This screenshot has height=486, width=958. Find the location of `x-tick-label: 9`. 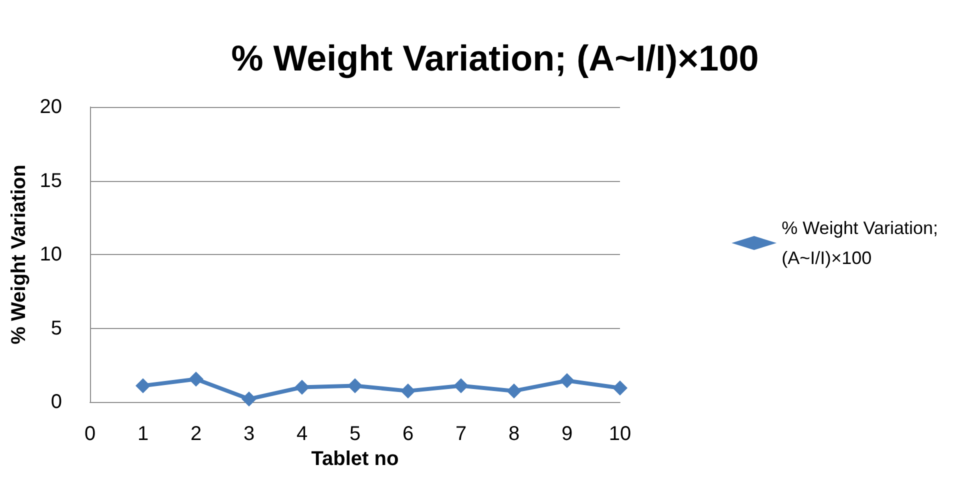

x-tick-label: 9 is located at coordinates (567, 434).